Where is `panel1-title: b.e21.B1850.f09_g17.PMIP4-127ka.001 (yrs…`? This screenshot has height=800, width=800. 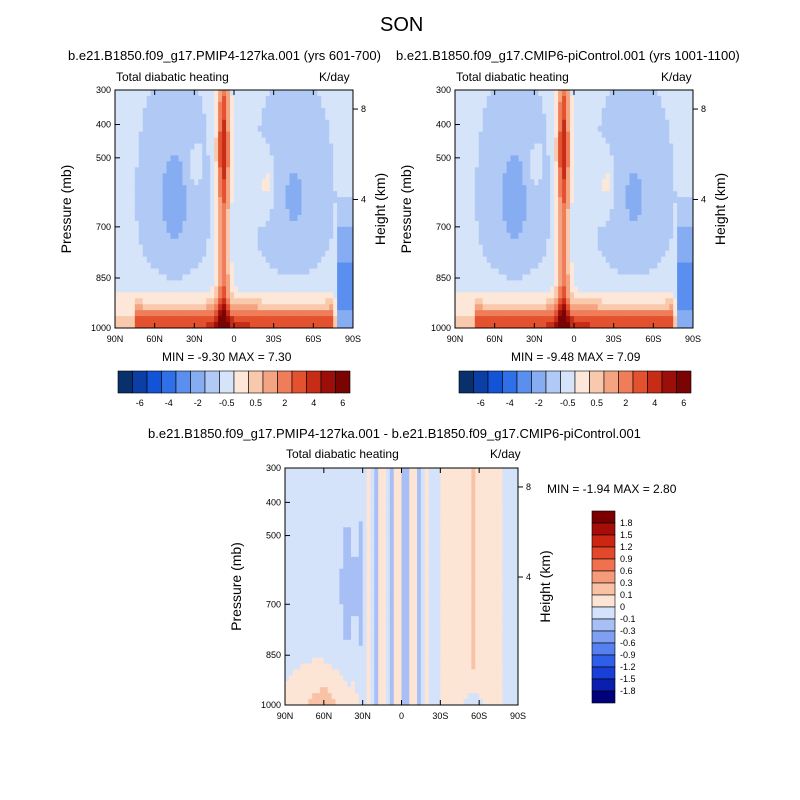
panel1-title: b.e21.B1850.f09_g17.PMIP4-127ka.001 (yrs… is located at coordinates (224, 55).